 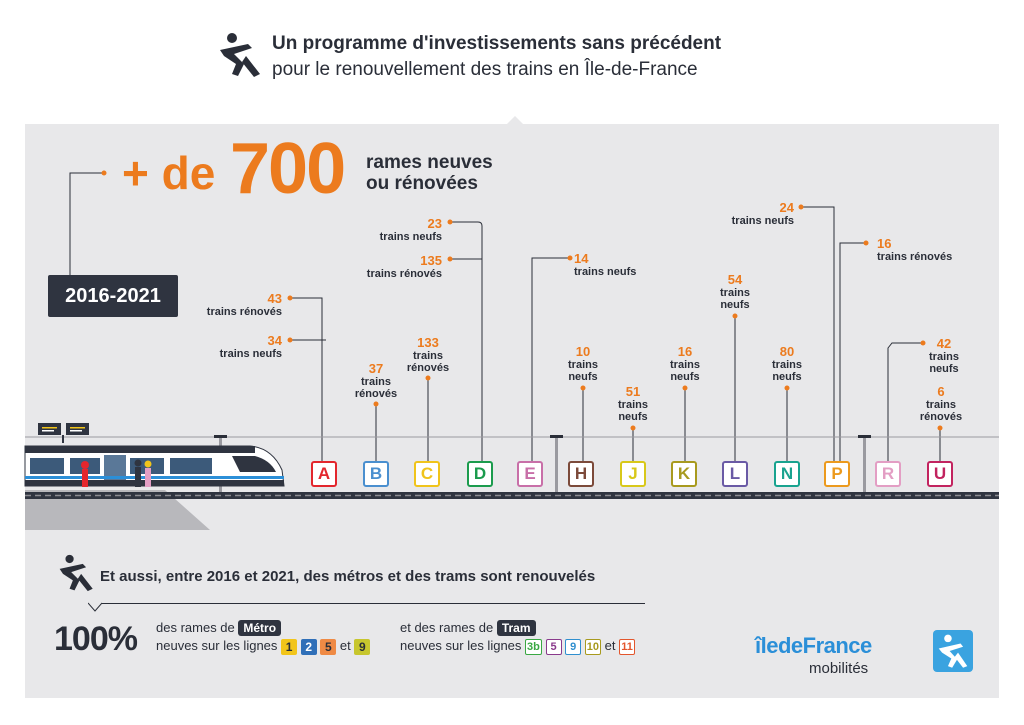 What do you see at coordinates (427, 474) in the screenshot?
I see `line-badge-C: C` at bounding box center [427, 474].